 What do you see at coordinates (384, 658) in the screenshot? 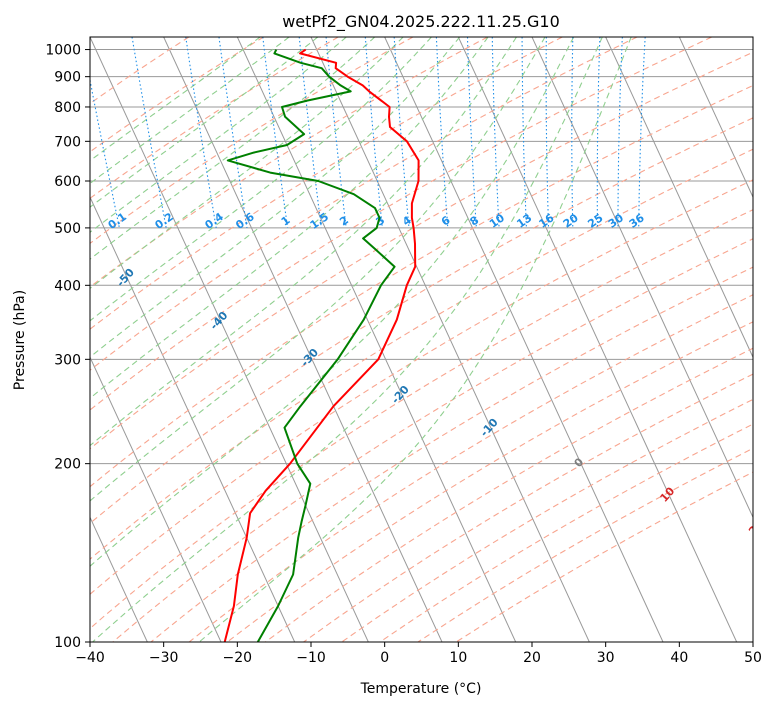
I see `x-tick-label: 0` at bounding box center [384, 658].